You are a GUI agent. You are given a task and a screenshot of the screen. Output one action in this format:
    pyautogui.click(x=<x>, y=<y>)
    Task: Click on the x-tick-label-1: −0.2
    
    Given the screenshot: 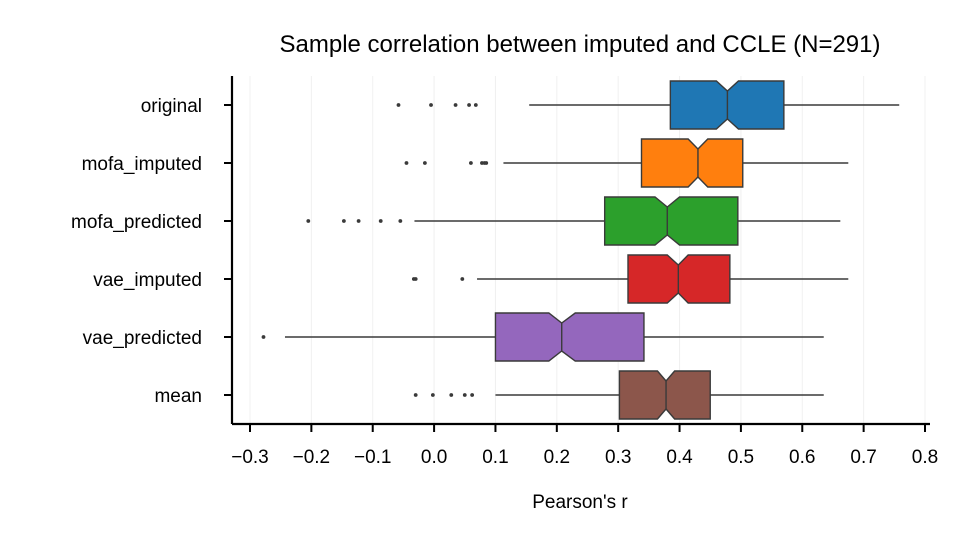 What is the action you would take?
    pyautogui.click(x=312, y=457)
    